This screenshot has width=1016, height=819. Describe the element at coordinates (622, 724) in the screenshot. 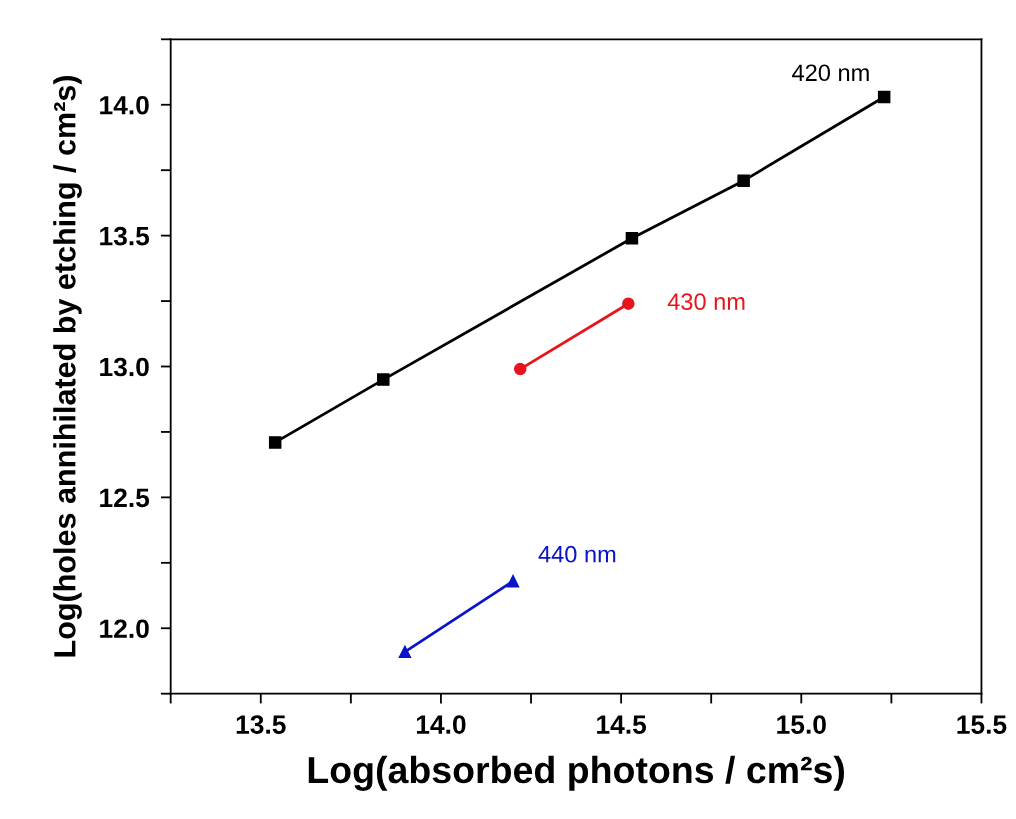

I see `x-tick-label: 14.5` at that location.